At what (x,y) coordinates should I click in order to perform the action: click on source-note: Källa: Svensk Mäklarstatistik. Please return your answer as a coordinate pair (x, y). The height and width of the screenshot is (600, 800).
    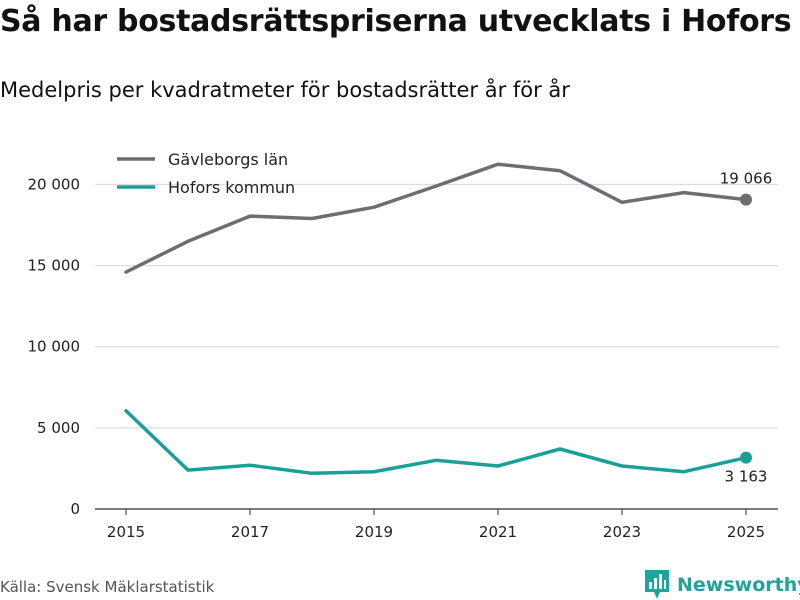
    Looking at the image, I should click on (107, 587).